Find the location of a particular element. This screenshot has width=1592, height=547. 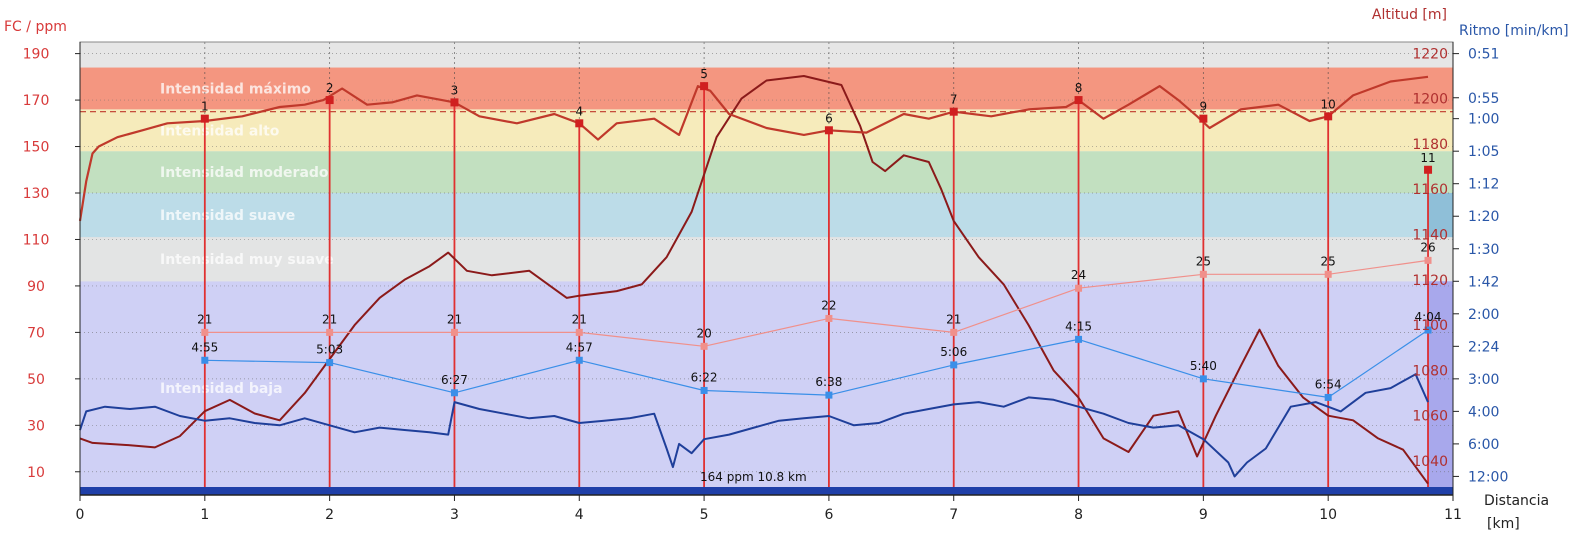

lap-pace-label: 4:15 is located at coordinates (1078, 326).